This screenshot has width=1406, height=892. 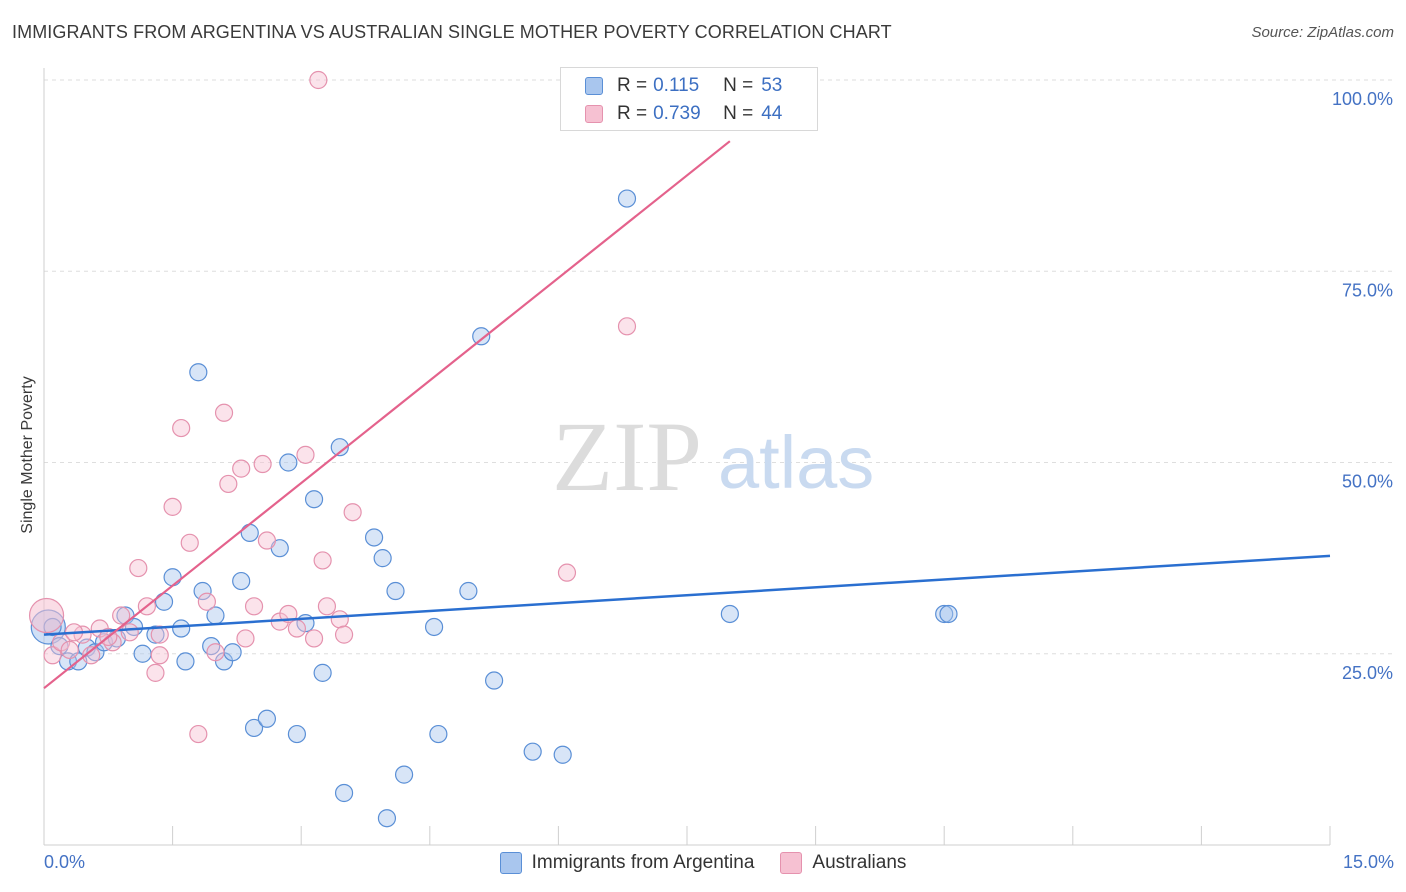 What do you see at coordinates (1322, 32) in the screenshot?
I see `source-label: Source: ZipAtlas.com` at bounding box center [1322, 32].